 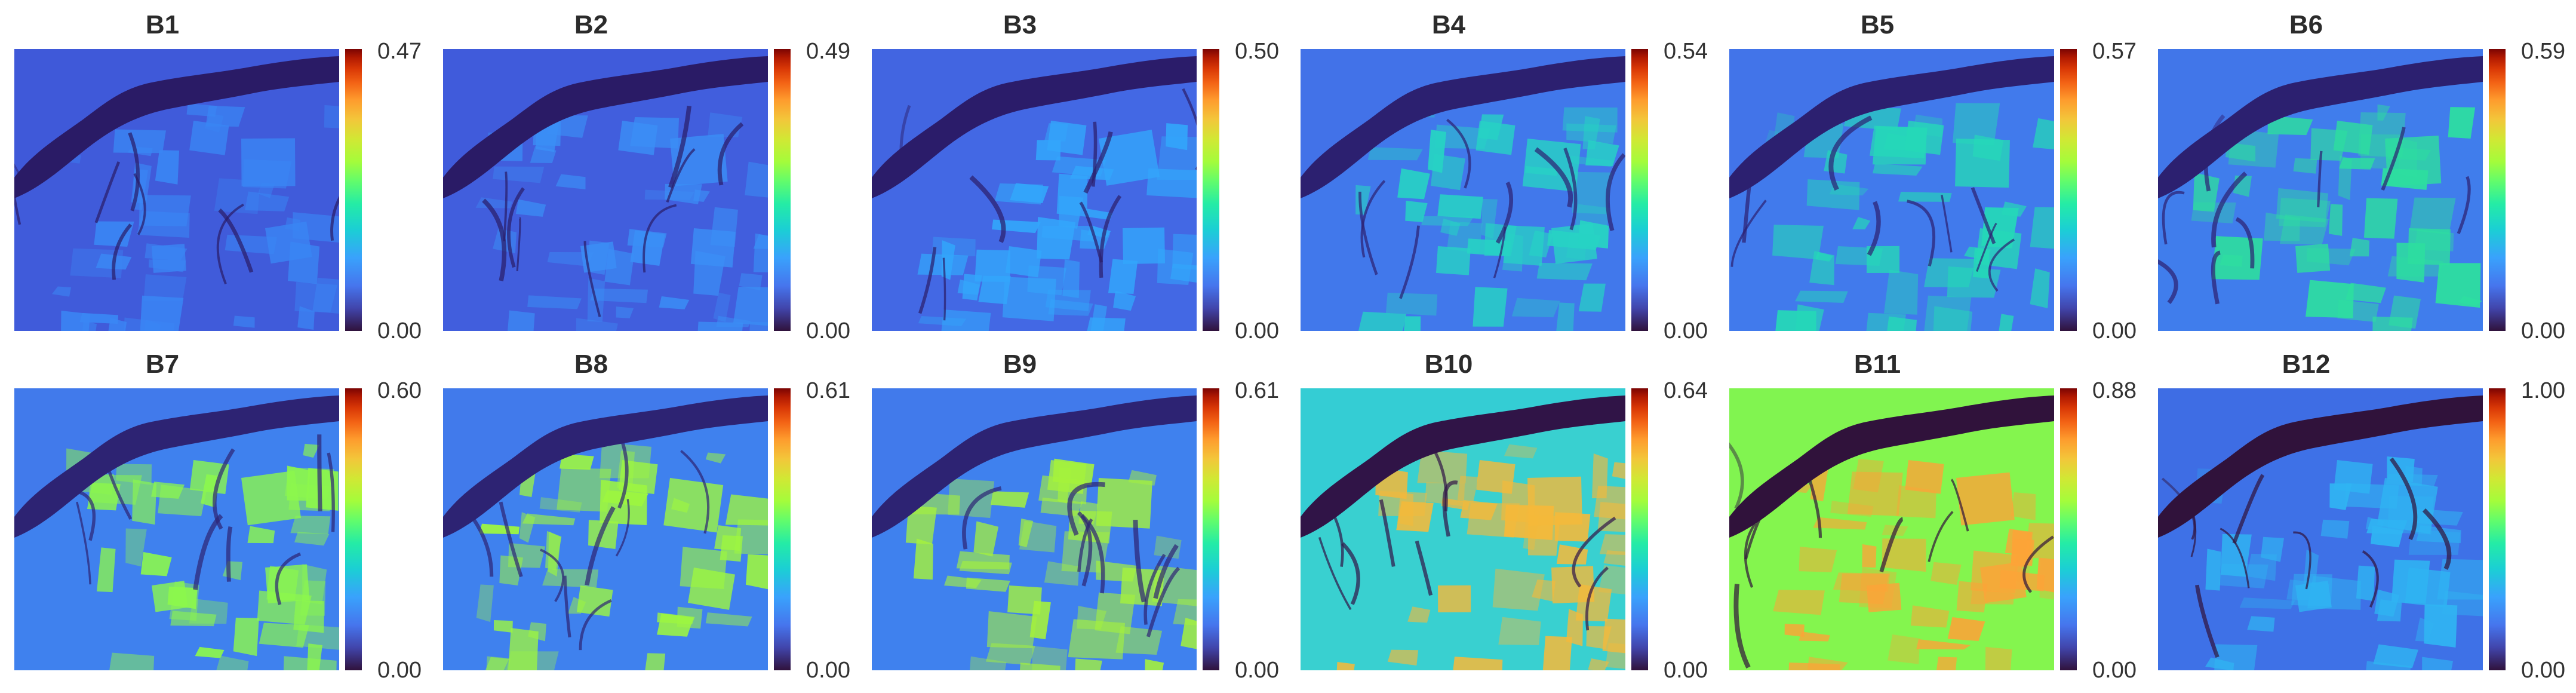 I want to click on colorbar-max-label: 1.00, so click(x=2543, y=390).